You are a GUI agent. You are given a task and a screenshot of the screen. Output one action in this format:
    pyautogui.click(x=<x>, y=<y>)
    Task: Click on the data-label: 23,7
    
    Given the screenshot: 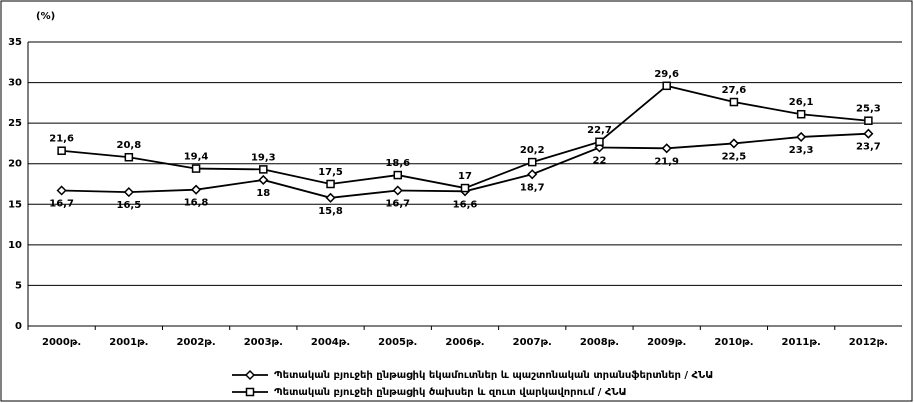 What is the action you would take?
    pyautogui.click(x=868, y=147)
    